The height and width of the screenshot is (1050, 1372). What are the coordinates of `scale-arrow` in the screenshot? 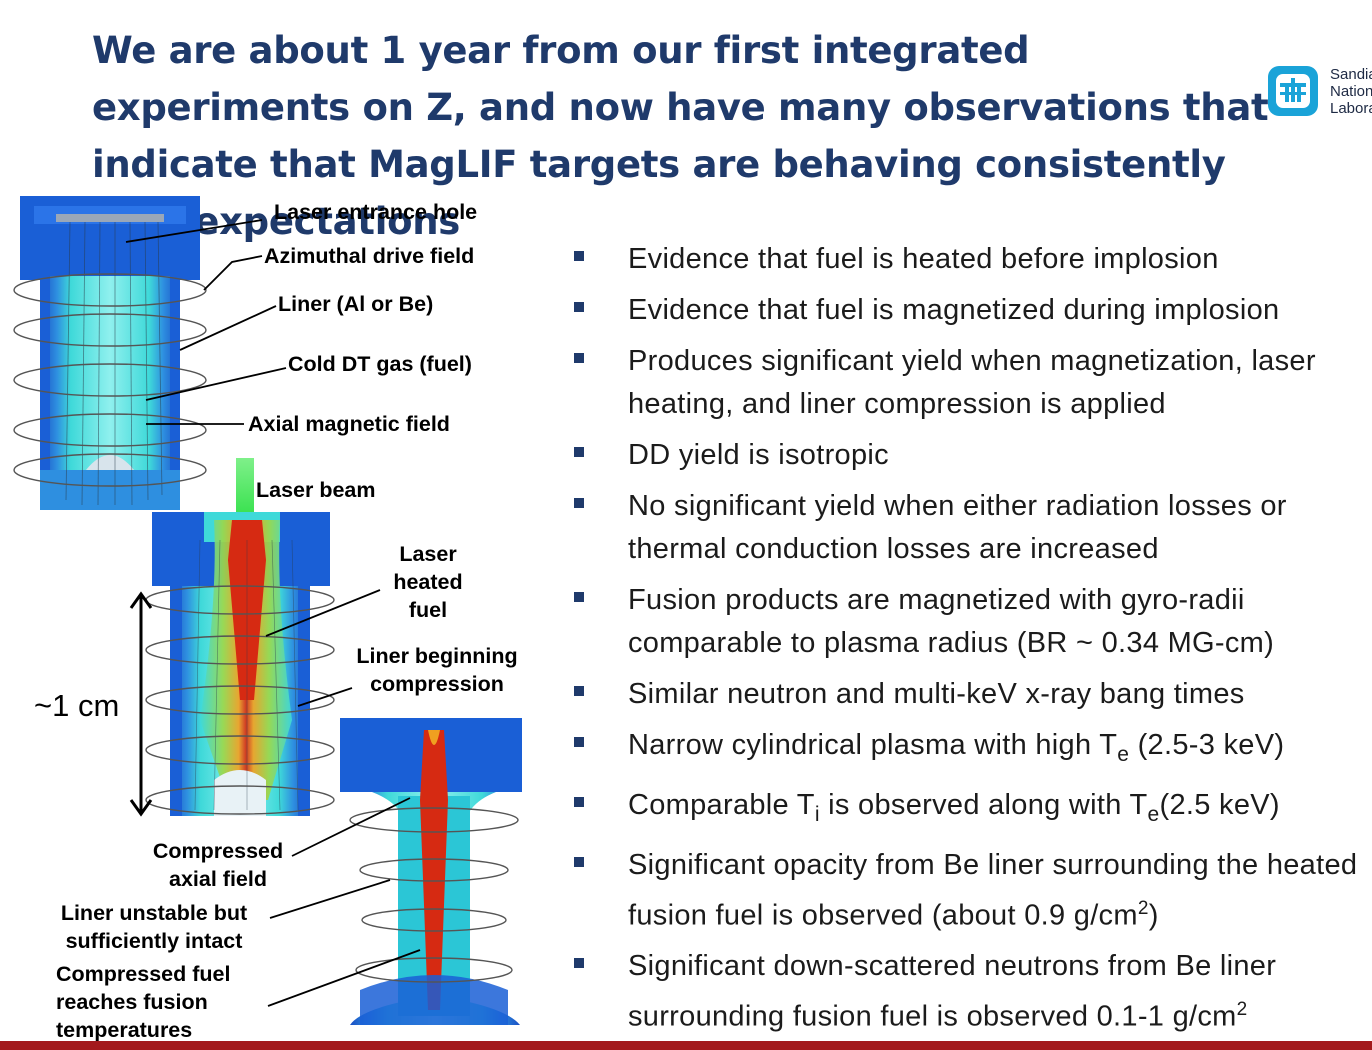 It's located at (141, 704).